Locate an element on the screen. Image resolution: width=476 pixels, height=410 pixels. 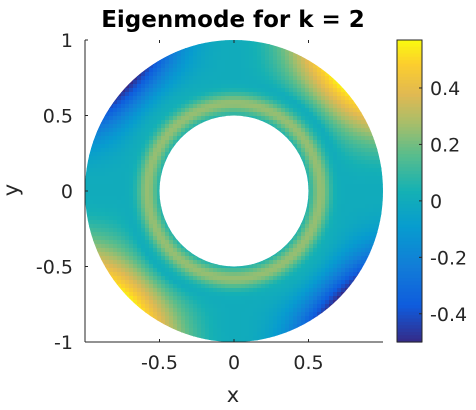
colorbar-frame is located at coordinates (409, 191).